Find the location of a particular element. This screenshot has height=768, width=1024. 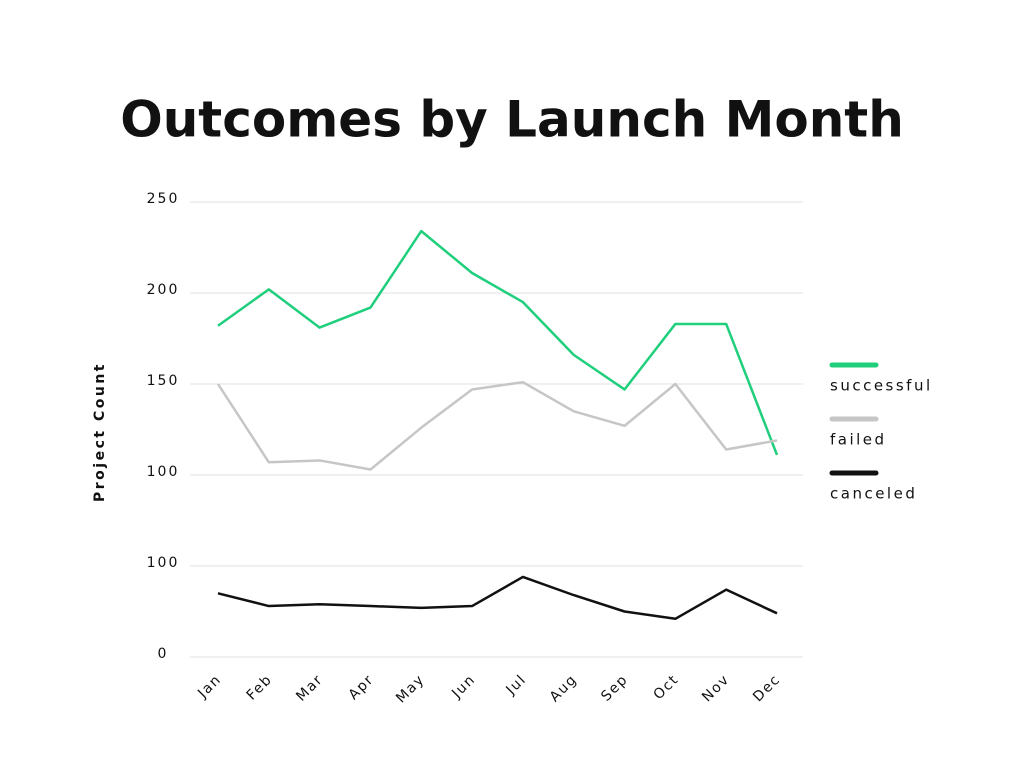

legend-label: successful is located at coordinates (881, 386).